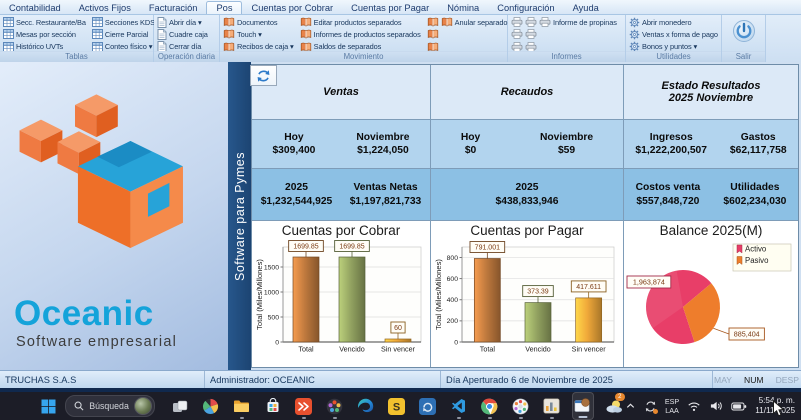 The height and width of the screenshot is (420, 801). I want to click on ribbon-button-secc-restaurante-ba: Secc. Restaurante/Ba, so click(44, 22).